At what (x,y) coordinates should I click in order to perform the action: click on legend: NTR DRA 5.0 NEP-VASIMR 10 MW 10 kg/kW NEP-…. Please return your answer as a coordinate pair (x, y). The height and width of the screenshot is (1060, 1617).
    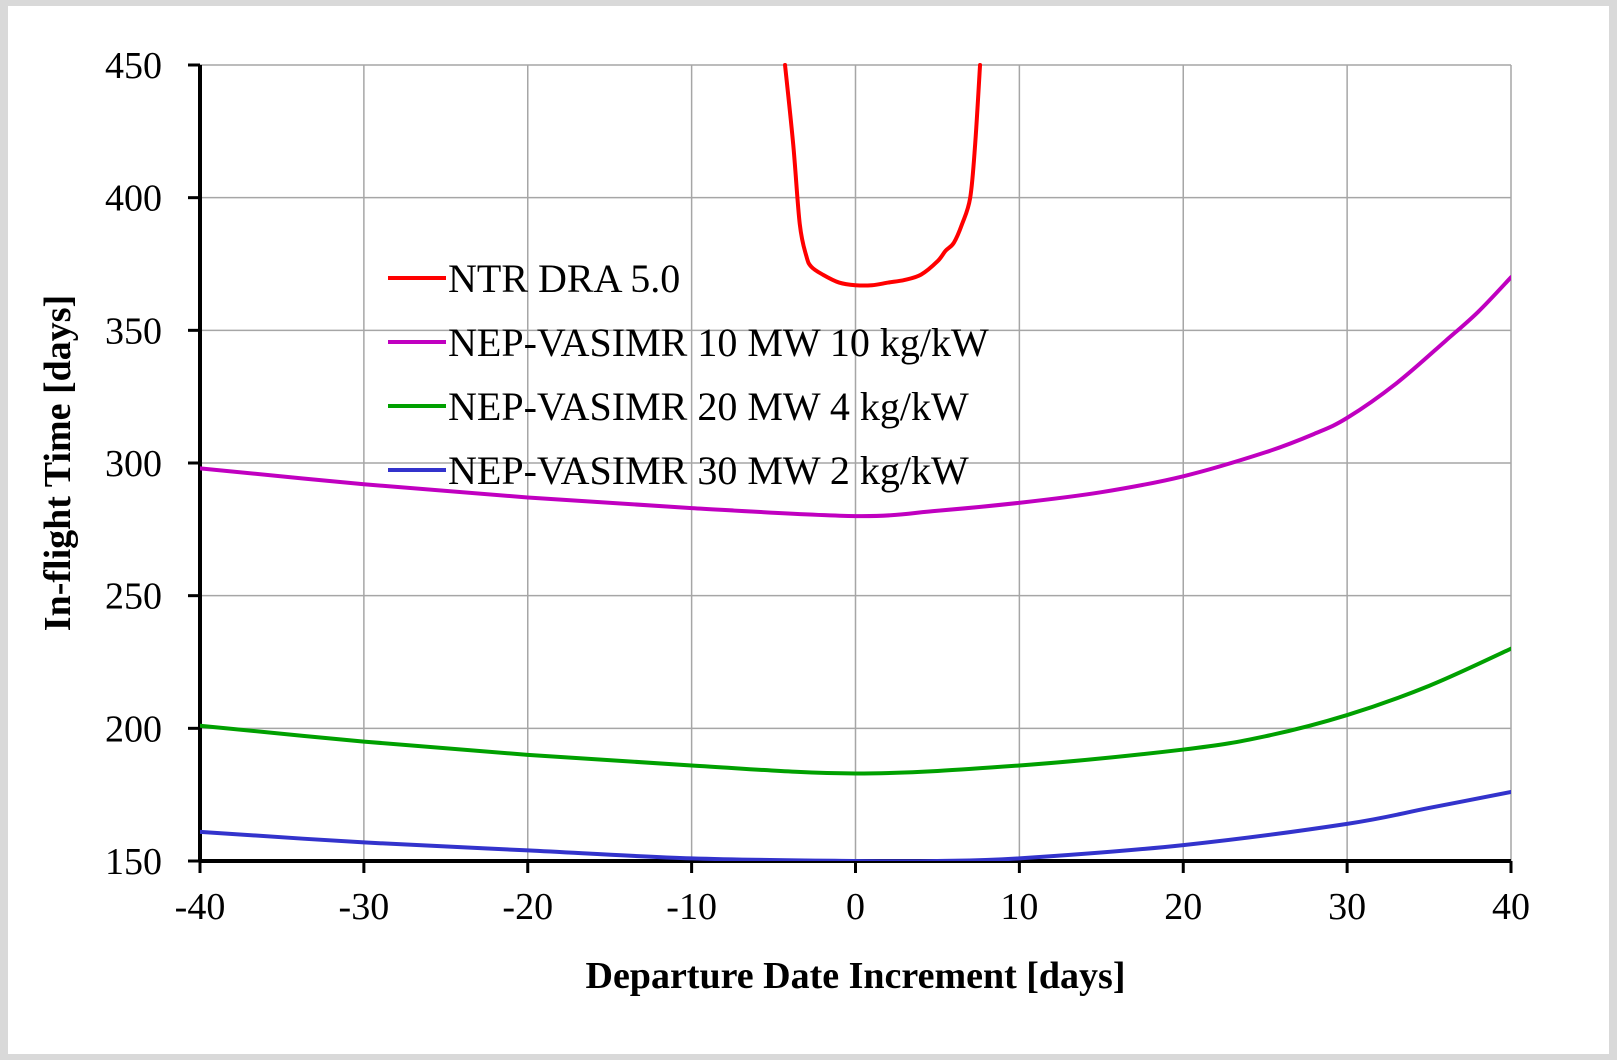
    Looking at the image, I should click on (688, 374).